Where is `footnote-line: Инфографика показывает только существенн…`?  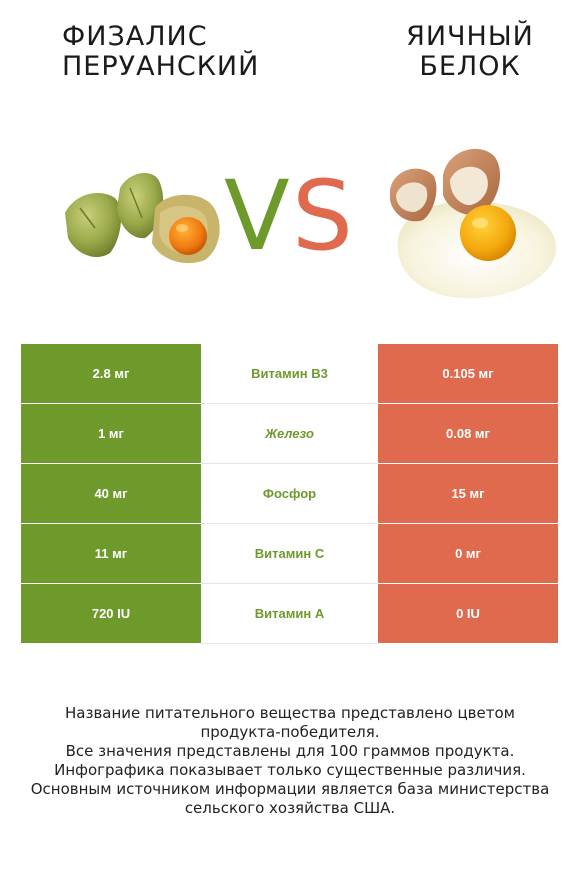
footnote-line: Инфографика показывает только существенн… is located at coordinates (290, 770).